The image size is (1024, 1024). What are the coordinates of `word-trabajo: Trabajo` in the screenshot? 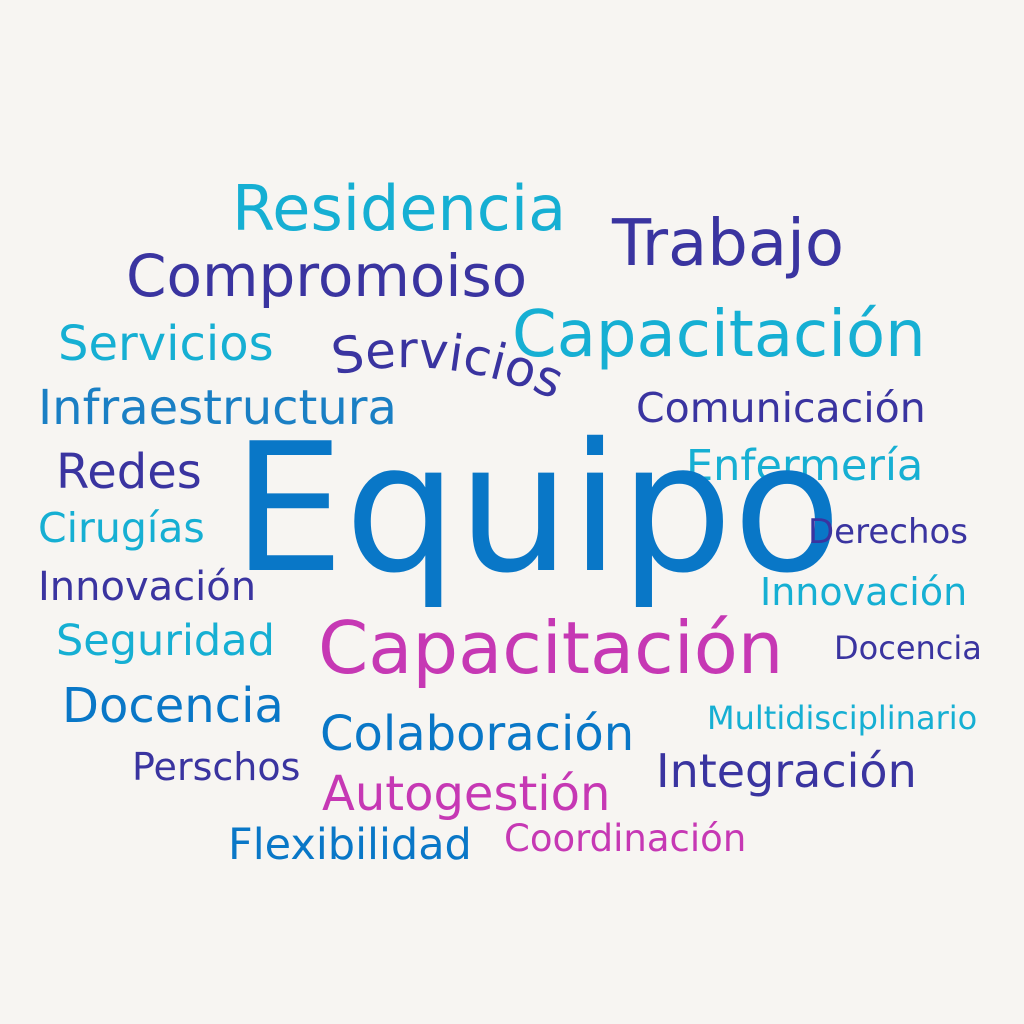 It's located at (728, 244).